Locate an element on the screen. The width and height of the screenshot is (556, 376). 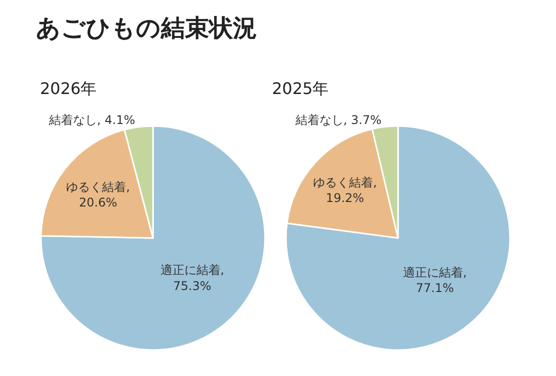
slice-label: 結着なし, 3.7% is located at coordinates (338, 119).